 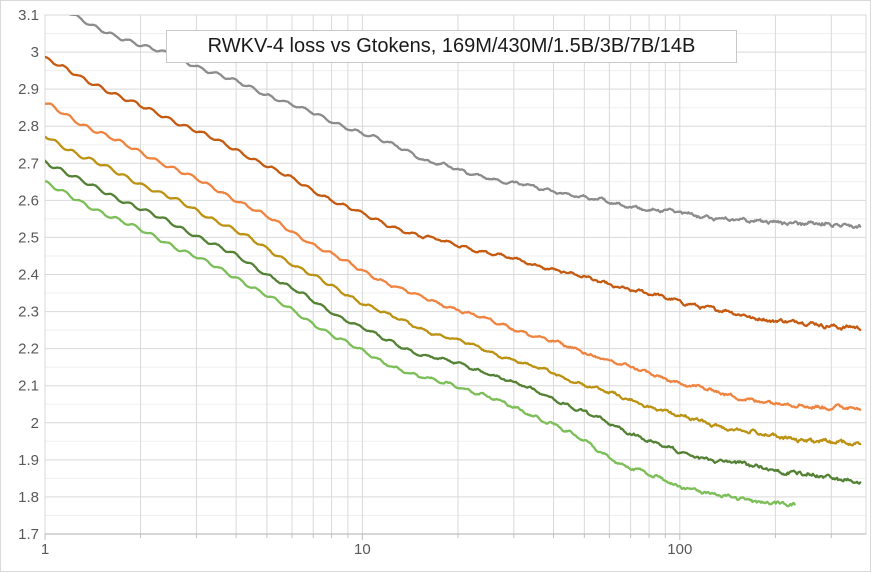 I want to click on y-tick-label: 3.1, so click(x=28, y=15).